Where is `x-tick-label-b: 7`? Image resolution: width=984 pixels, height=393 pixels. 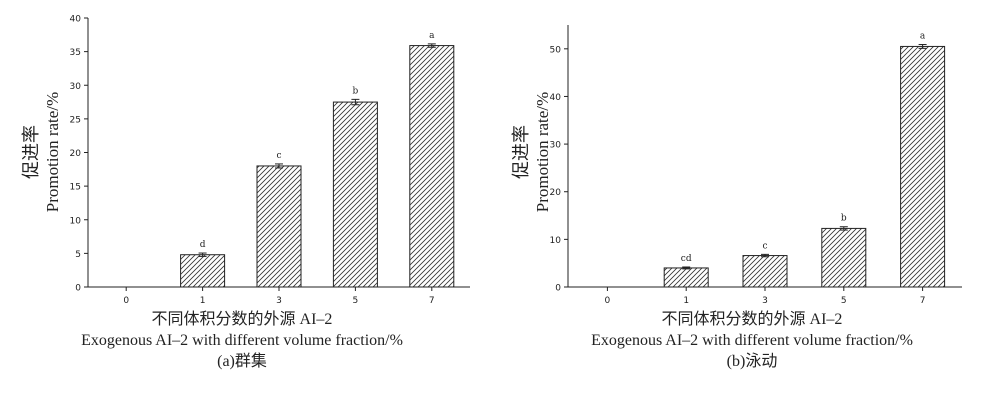 x-tick-label-b: 7 is located at coordinates (923, 301).